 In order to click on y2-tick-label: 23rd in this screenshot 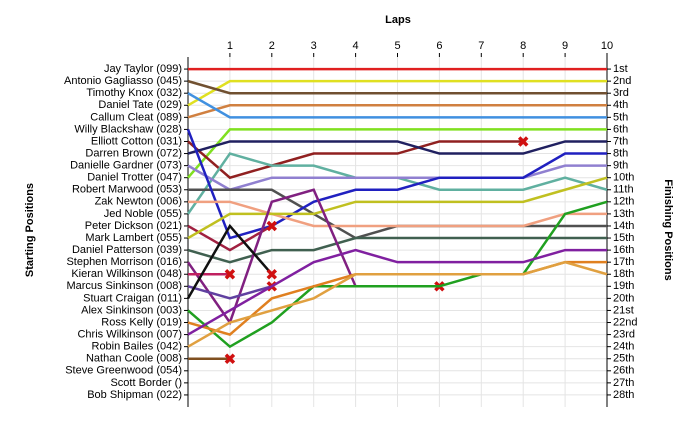, I will do `click(624, 334)`.